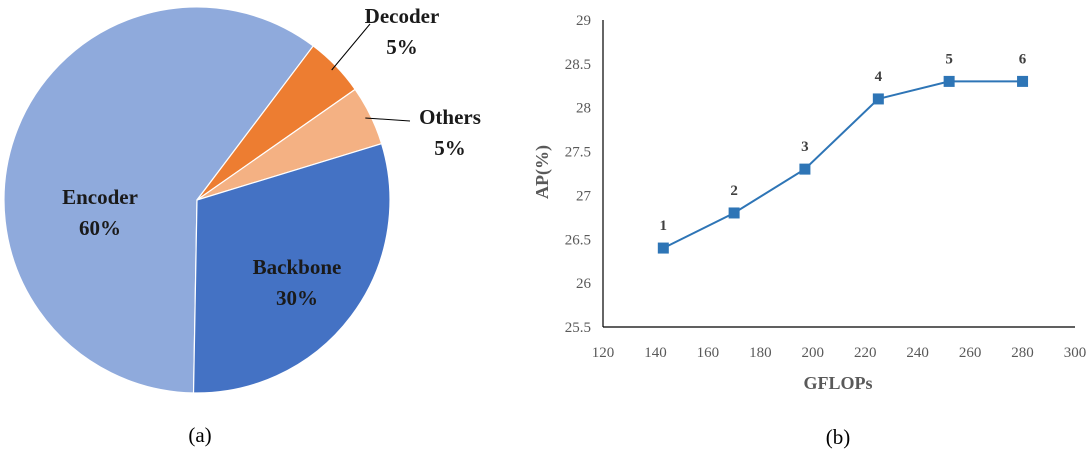  Describe the element at coordinates (917, 353) in the screenshot. I see `x-tick-label: 240` at that location.